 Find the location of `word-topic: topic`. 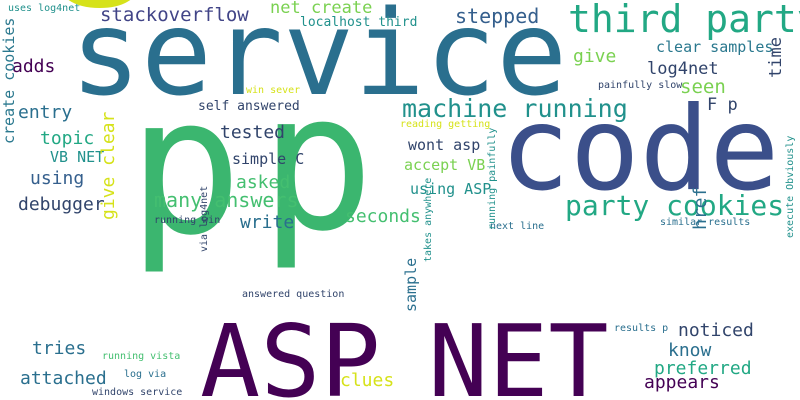

word-topic: topic is located at coordinates (67, 138).